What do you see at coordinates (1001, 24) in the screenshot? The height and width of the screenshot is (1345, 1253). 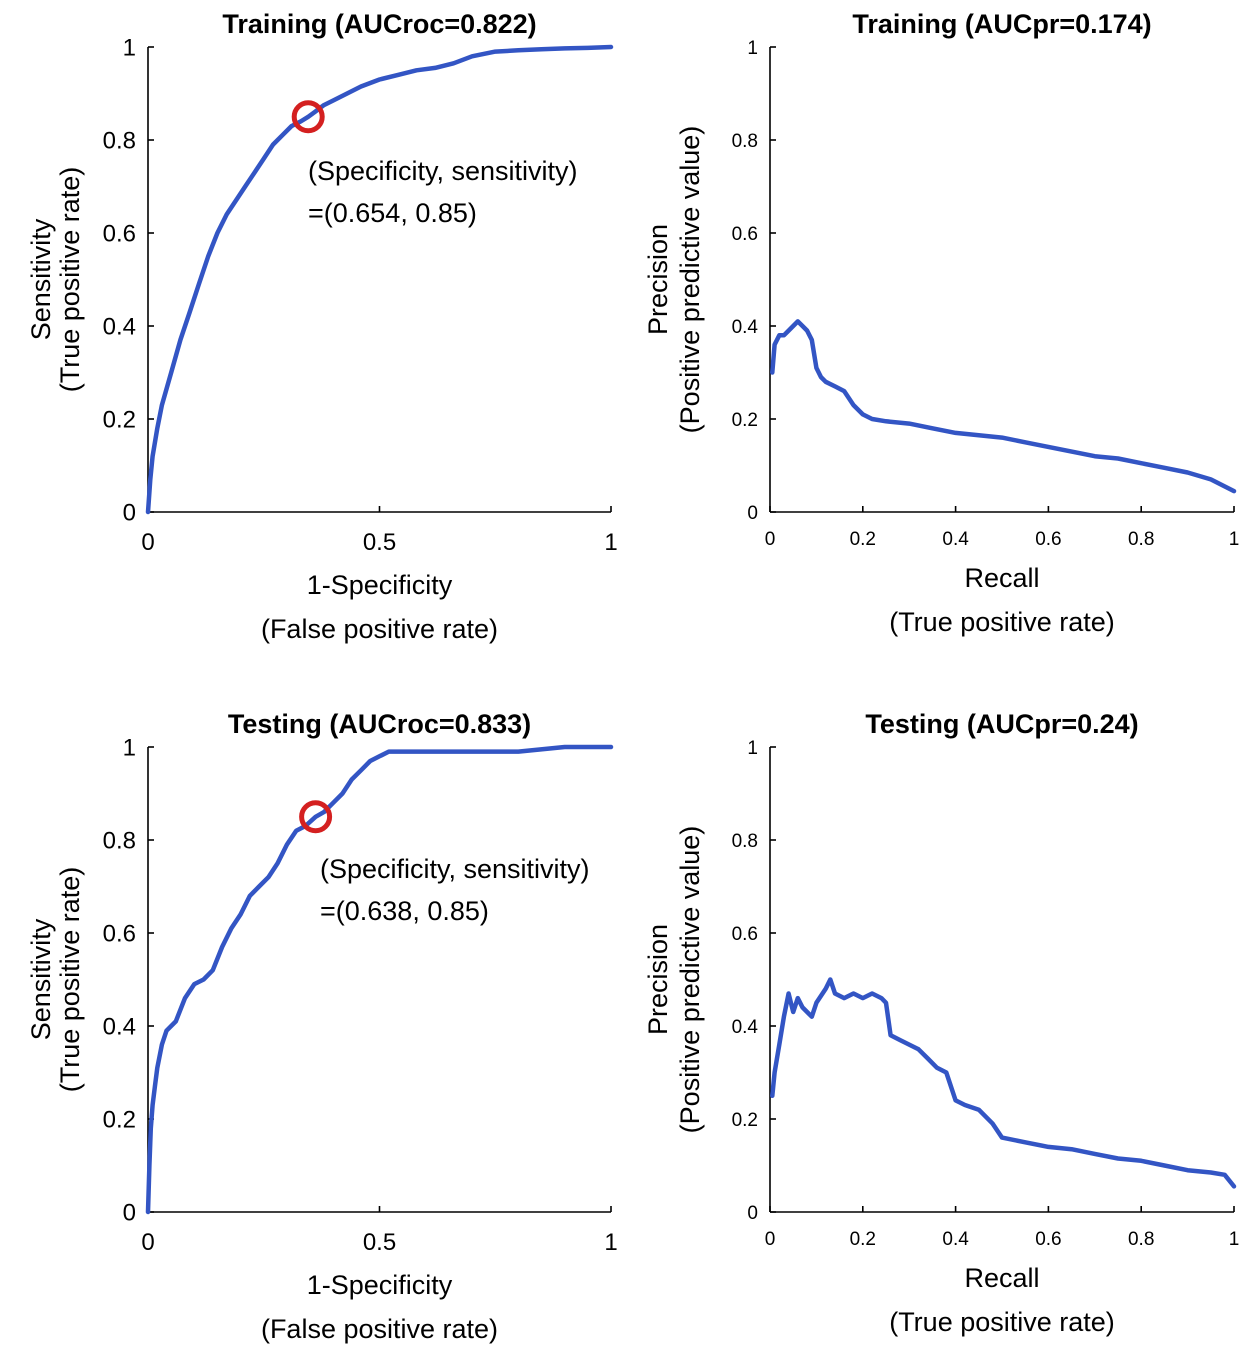 I see `chart-title: Training (AUCpr=0.174)` at bounding box center [1001, 24].